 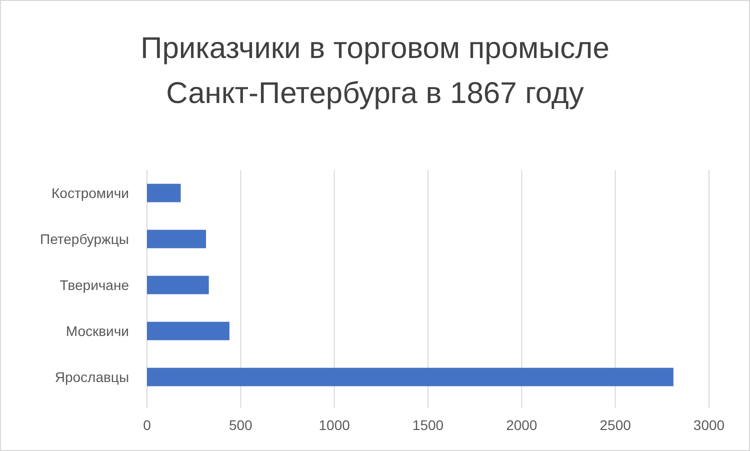 I want to click on y-tick-label: Костромичи, so click(x=90, y=192).